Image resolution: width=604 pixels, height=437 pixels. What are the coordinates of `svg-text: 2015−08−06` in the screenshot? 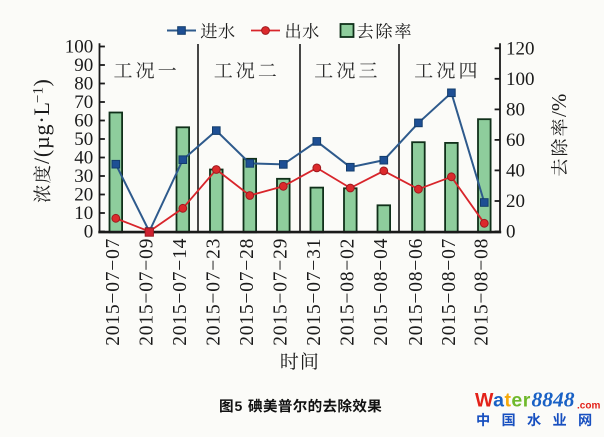 It's located at (416, 292).